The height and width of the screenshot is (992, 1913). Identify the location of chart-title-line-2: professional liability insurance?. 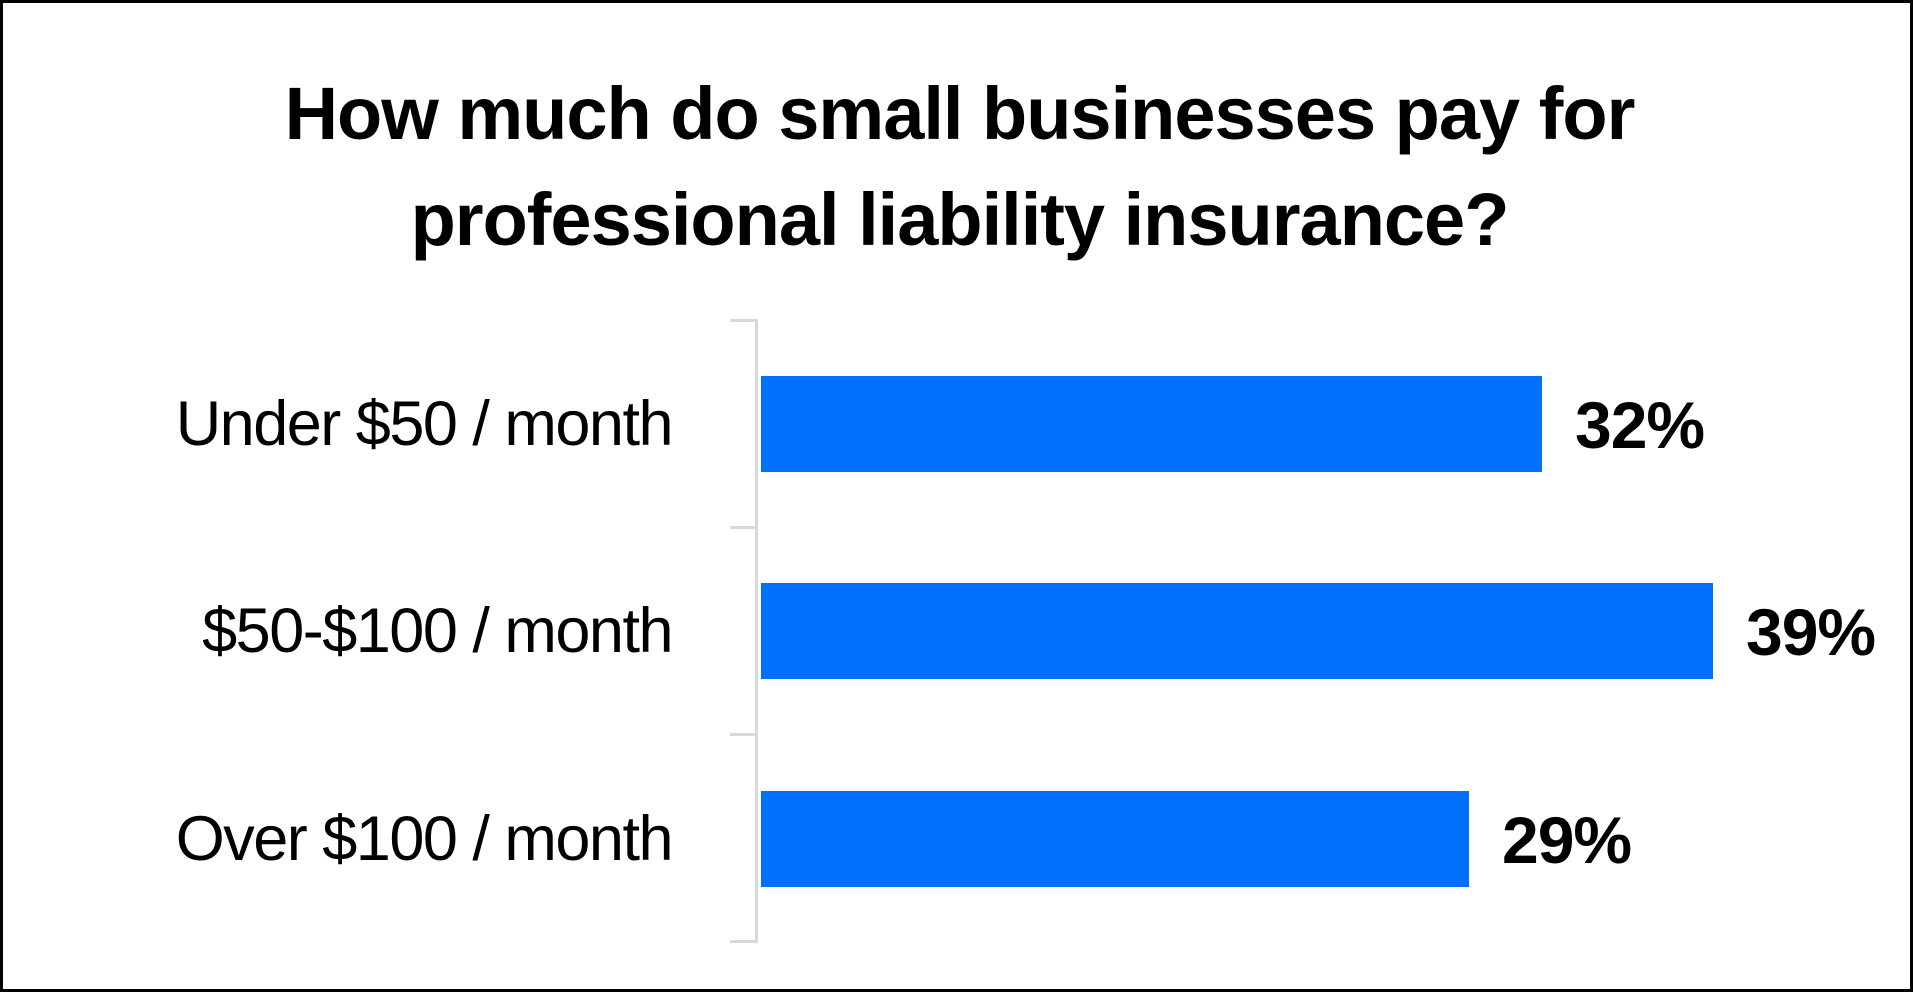
(960, 219).